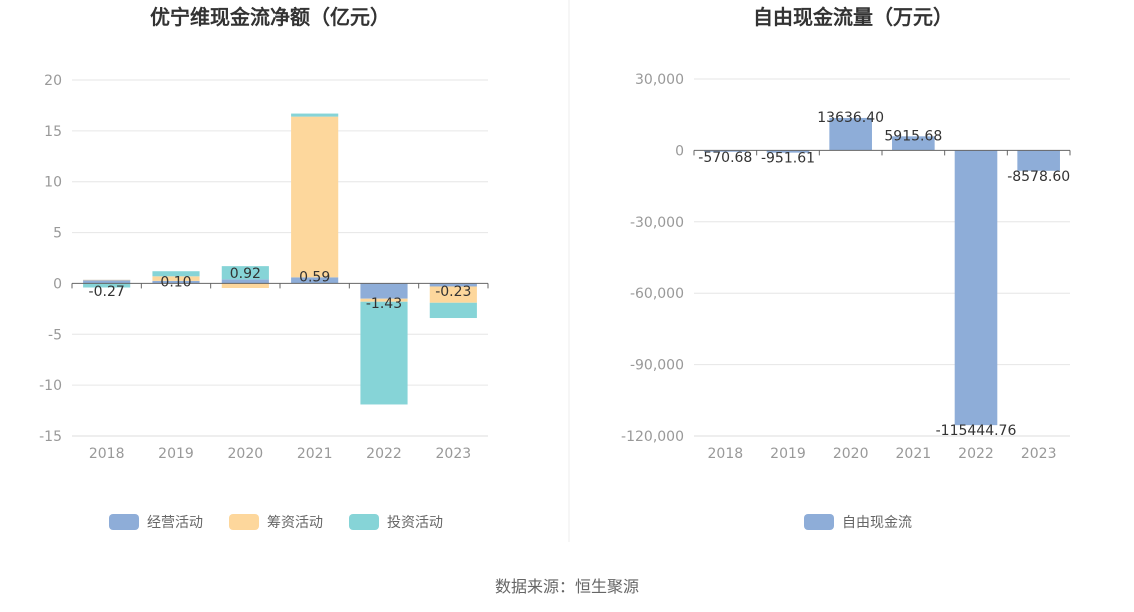  I want to click on y-tick-label: 10, so click(53, 183).